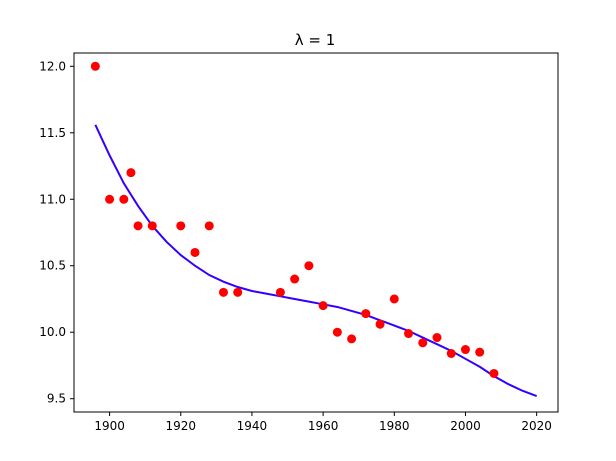 The width and height of the screenshot is (616, 461). Describe the element at coordinates (180, 426) in the screenshot. I see `x-tick-label: 1920` at that location.